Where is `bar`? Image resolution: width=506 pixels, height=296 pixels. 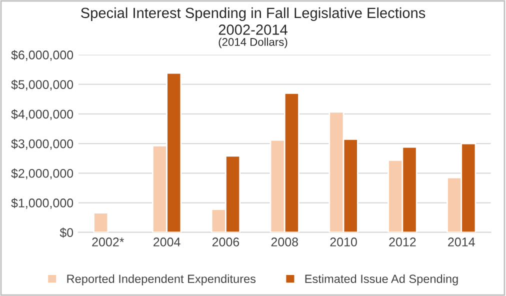
bar is located at coordinates (101, 222).